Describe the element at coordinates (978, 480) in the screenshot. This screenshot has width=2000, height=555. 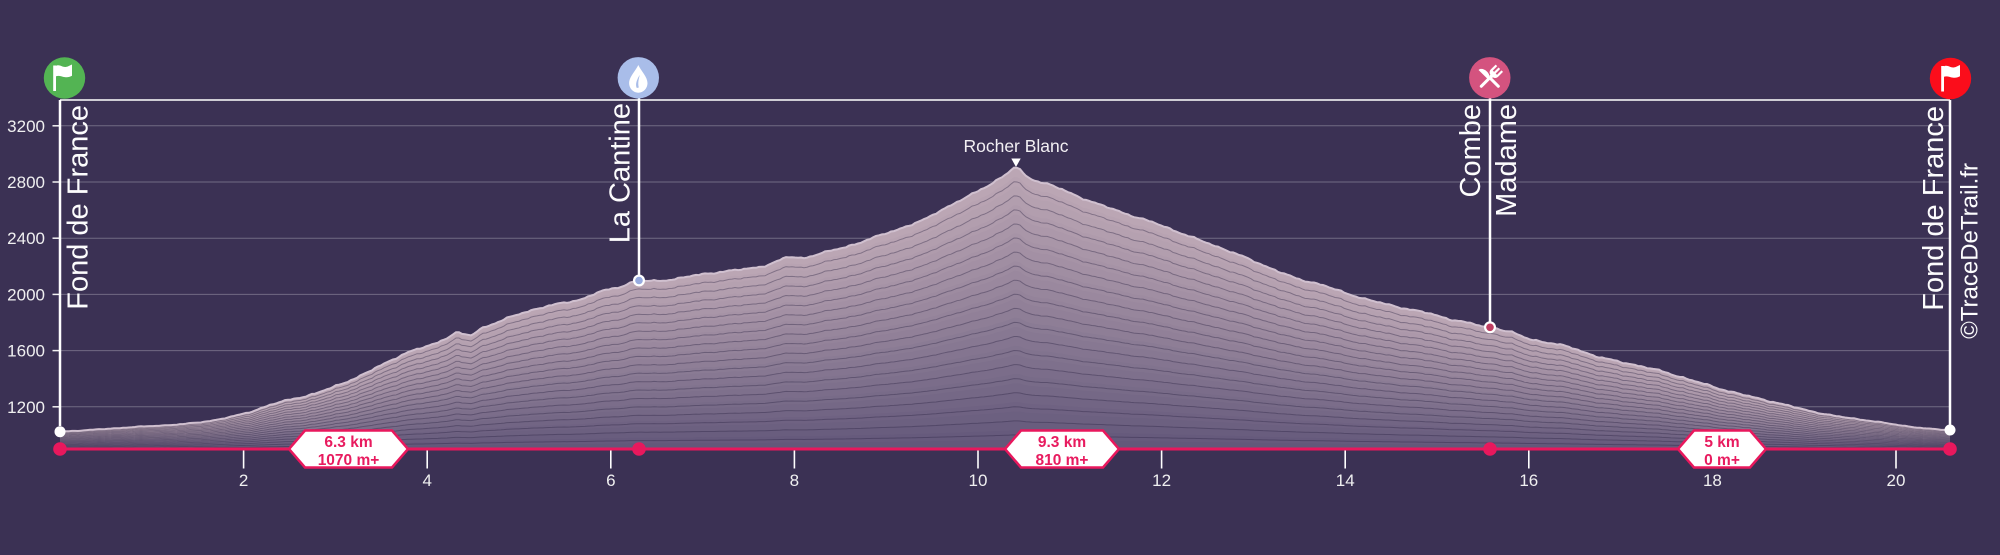
I see `svg-text: 10` at that location.